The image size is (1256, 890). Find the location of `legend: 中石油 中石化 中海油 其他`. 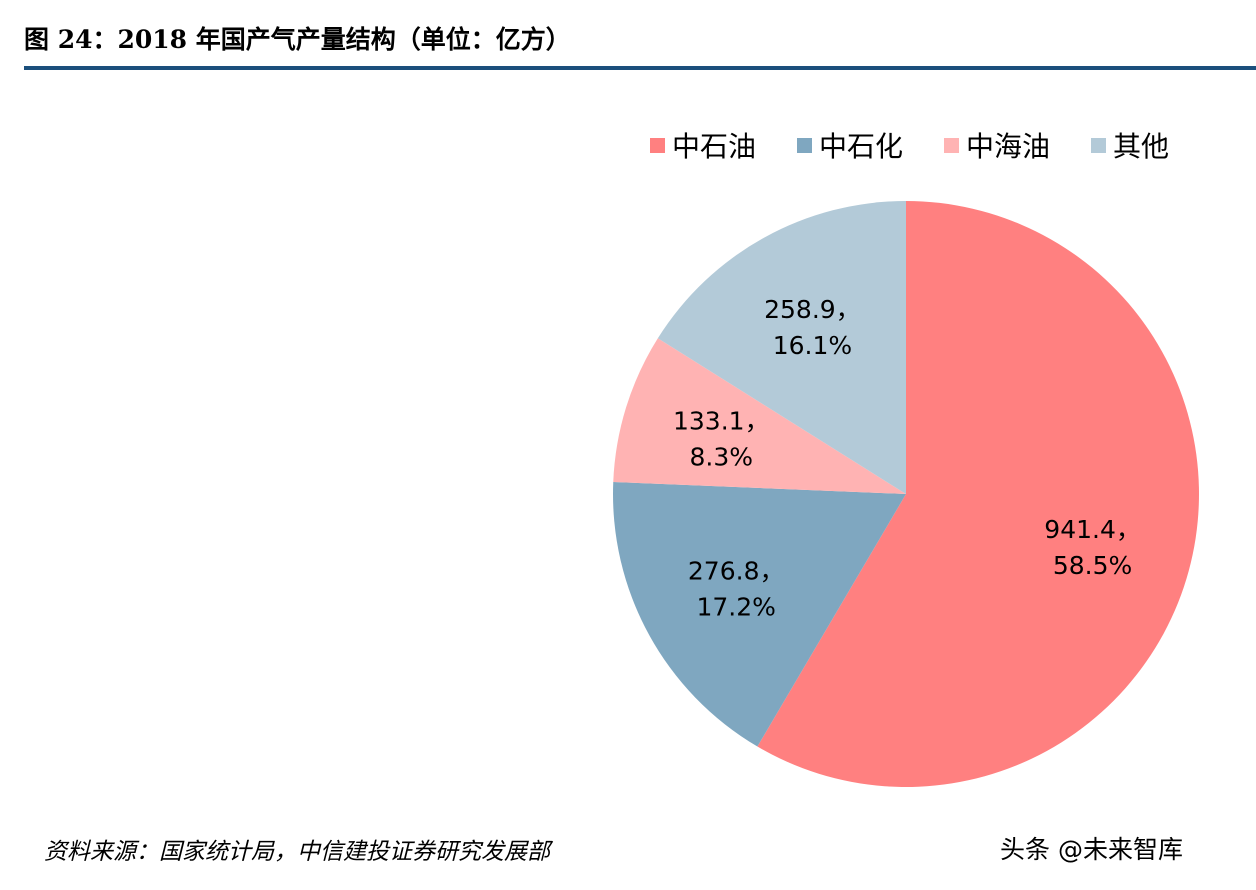

legend: 中石油 中石化 中海油 其他 is located at coordinates (909, 146).